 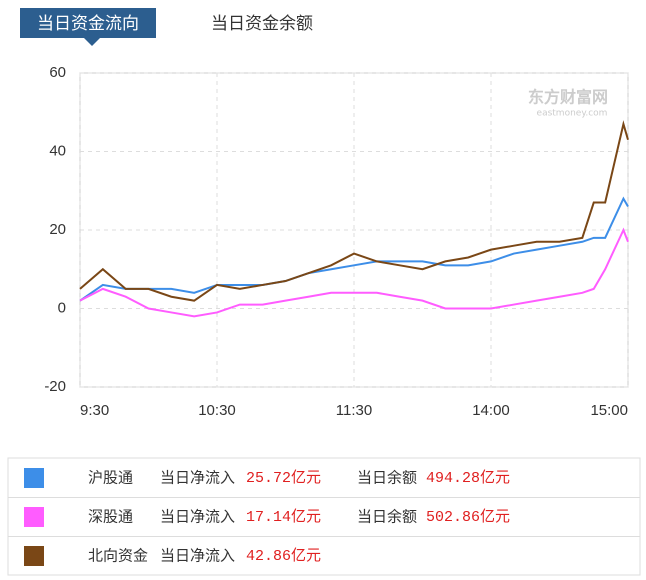 I want to click on y-tick-label: 40, so click(x=57, y=150).